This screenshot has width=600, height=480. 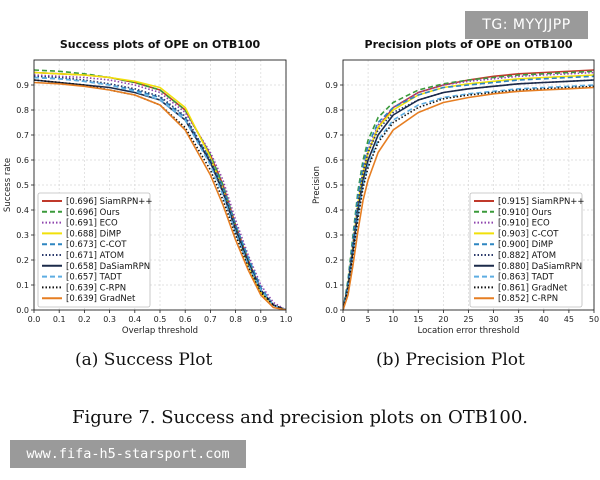 What do you see at coordinates (144, 360) in the screenshot?
I see `caption-success-plot: (a) Success Plot` at bounding box center [144, 360].